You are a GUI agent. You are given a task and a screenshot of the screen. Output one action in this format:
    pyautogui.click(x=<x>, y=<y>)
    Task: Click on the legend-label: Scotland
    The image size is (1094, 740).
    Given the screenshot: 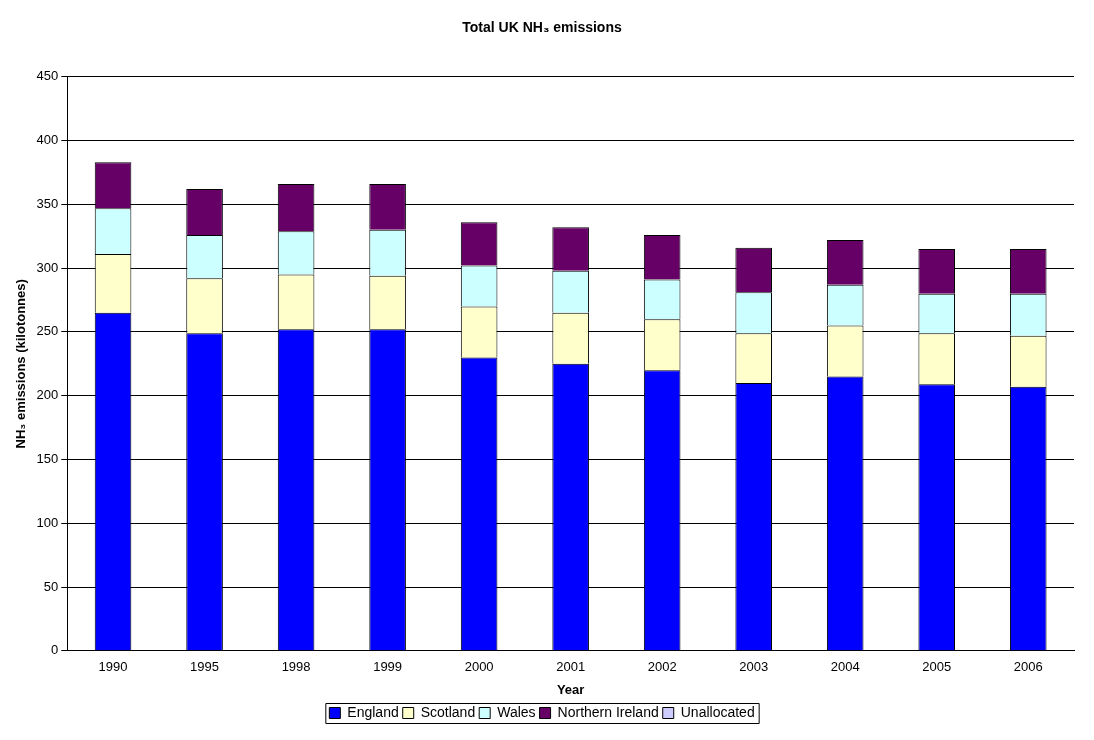 What is the action you would take?
    pyautogui.click(x=448, y=711)
    